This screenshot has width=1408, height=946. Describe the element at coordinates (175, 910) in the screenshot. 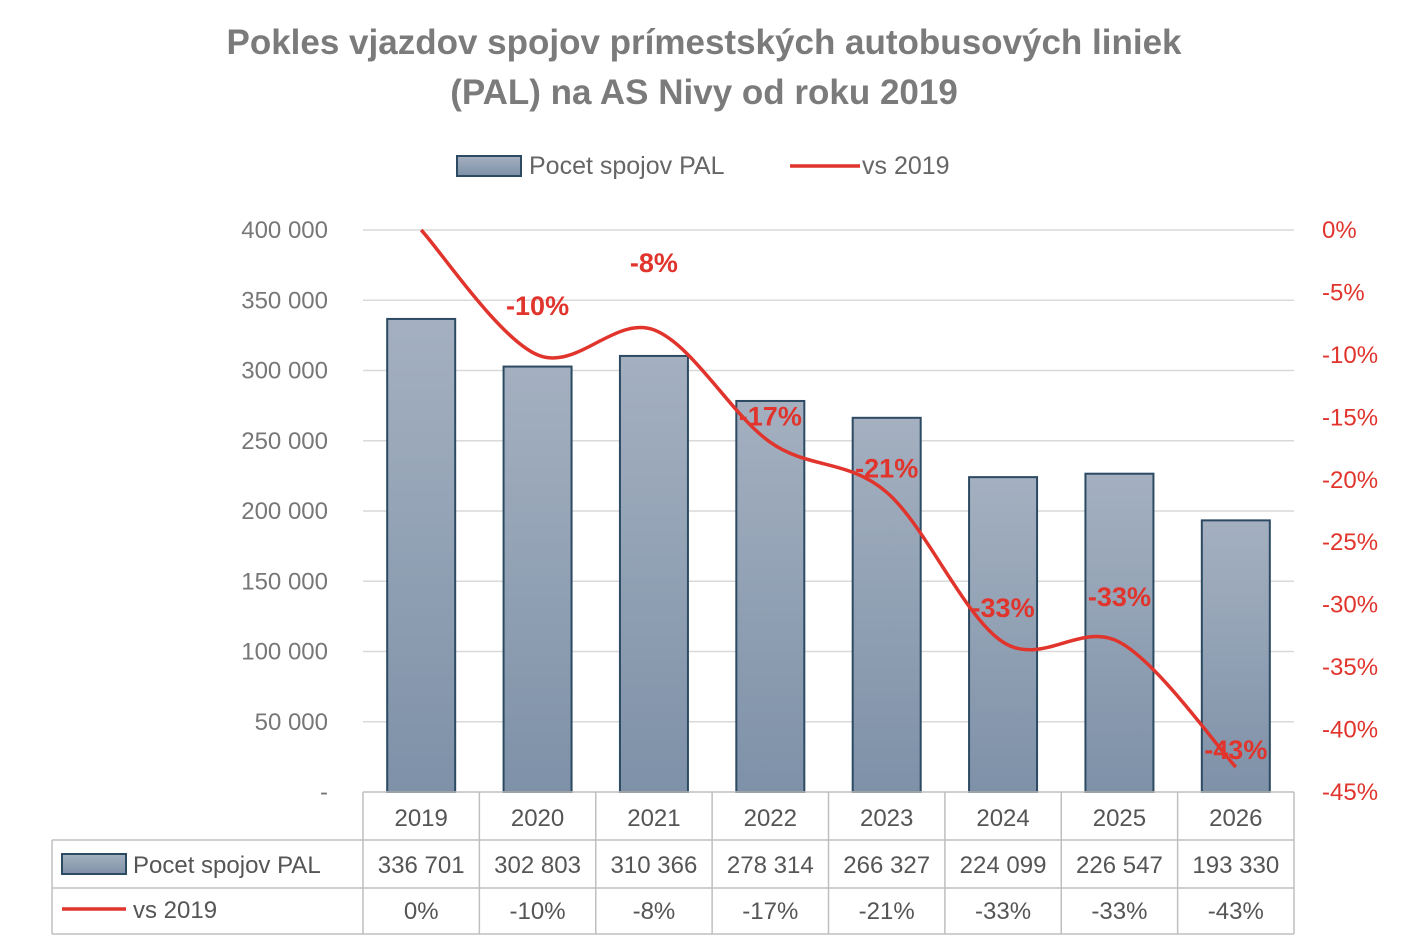

I see `table-row-label: vs 2019` at that location.